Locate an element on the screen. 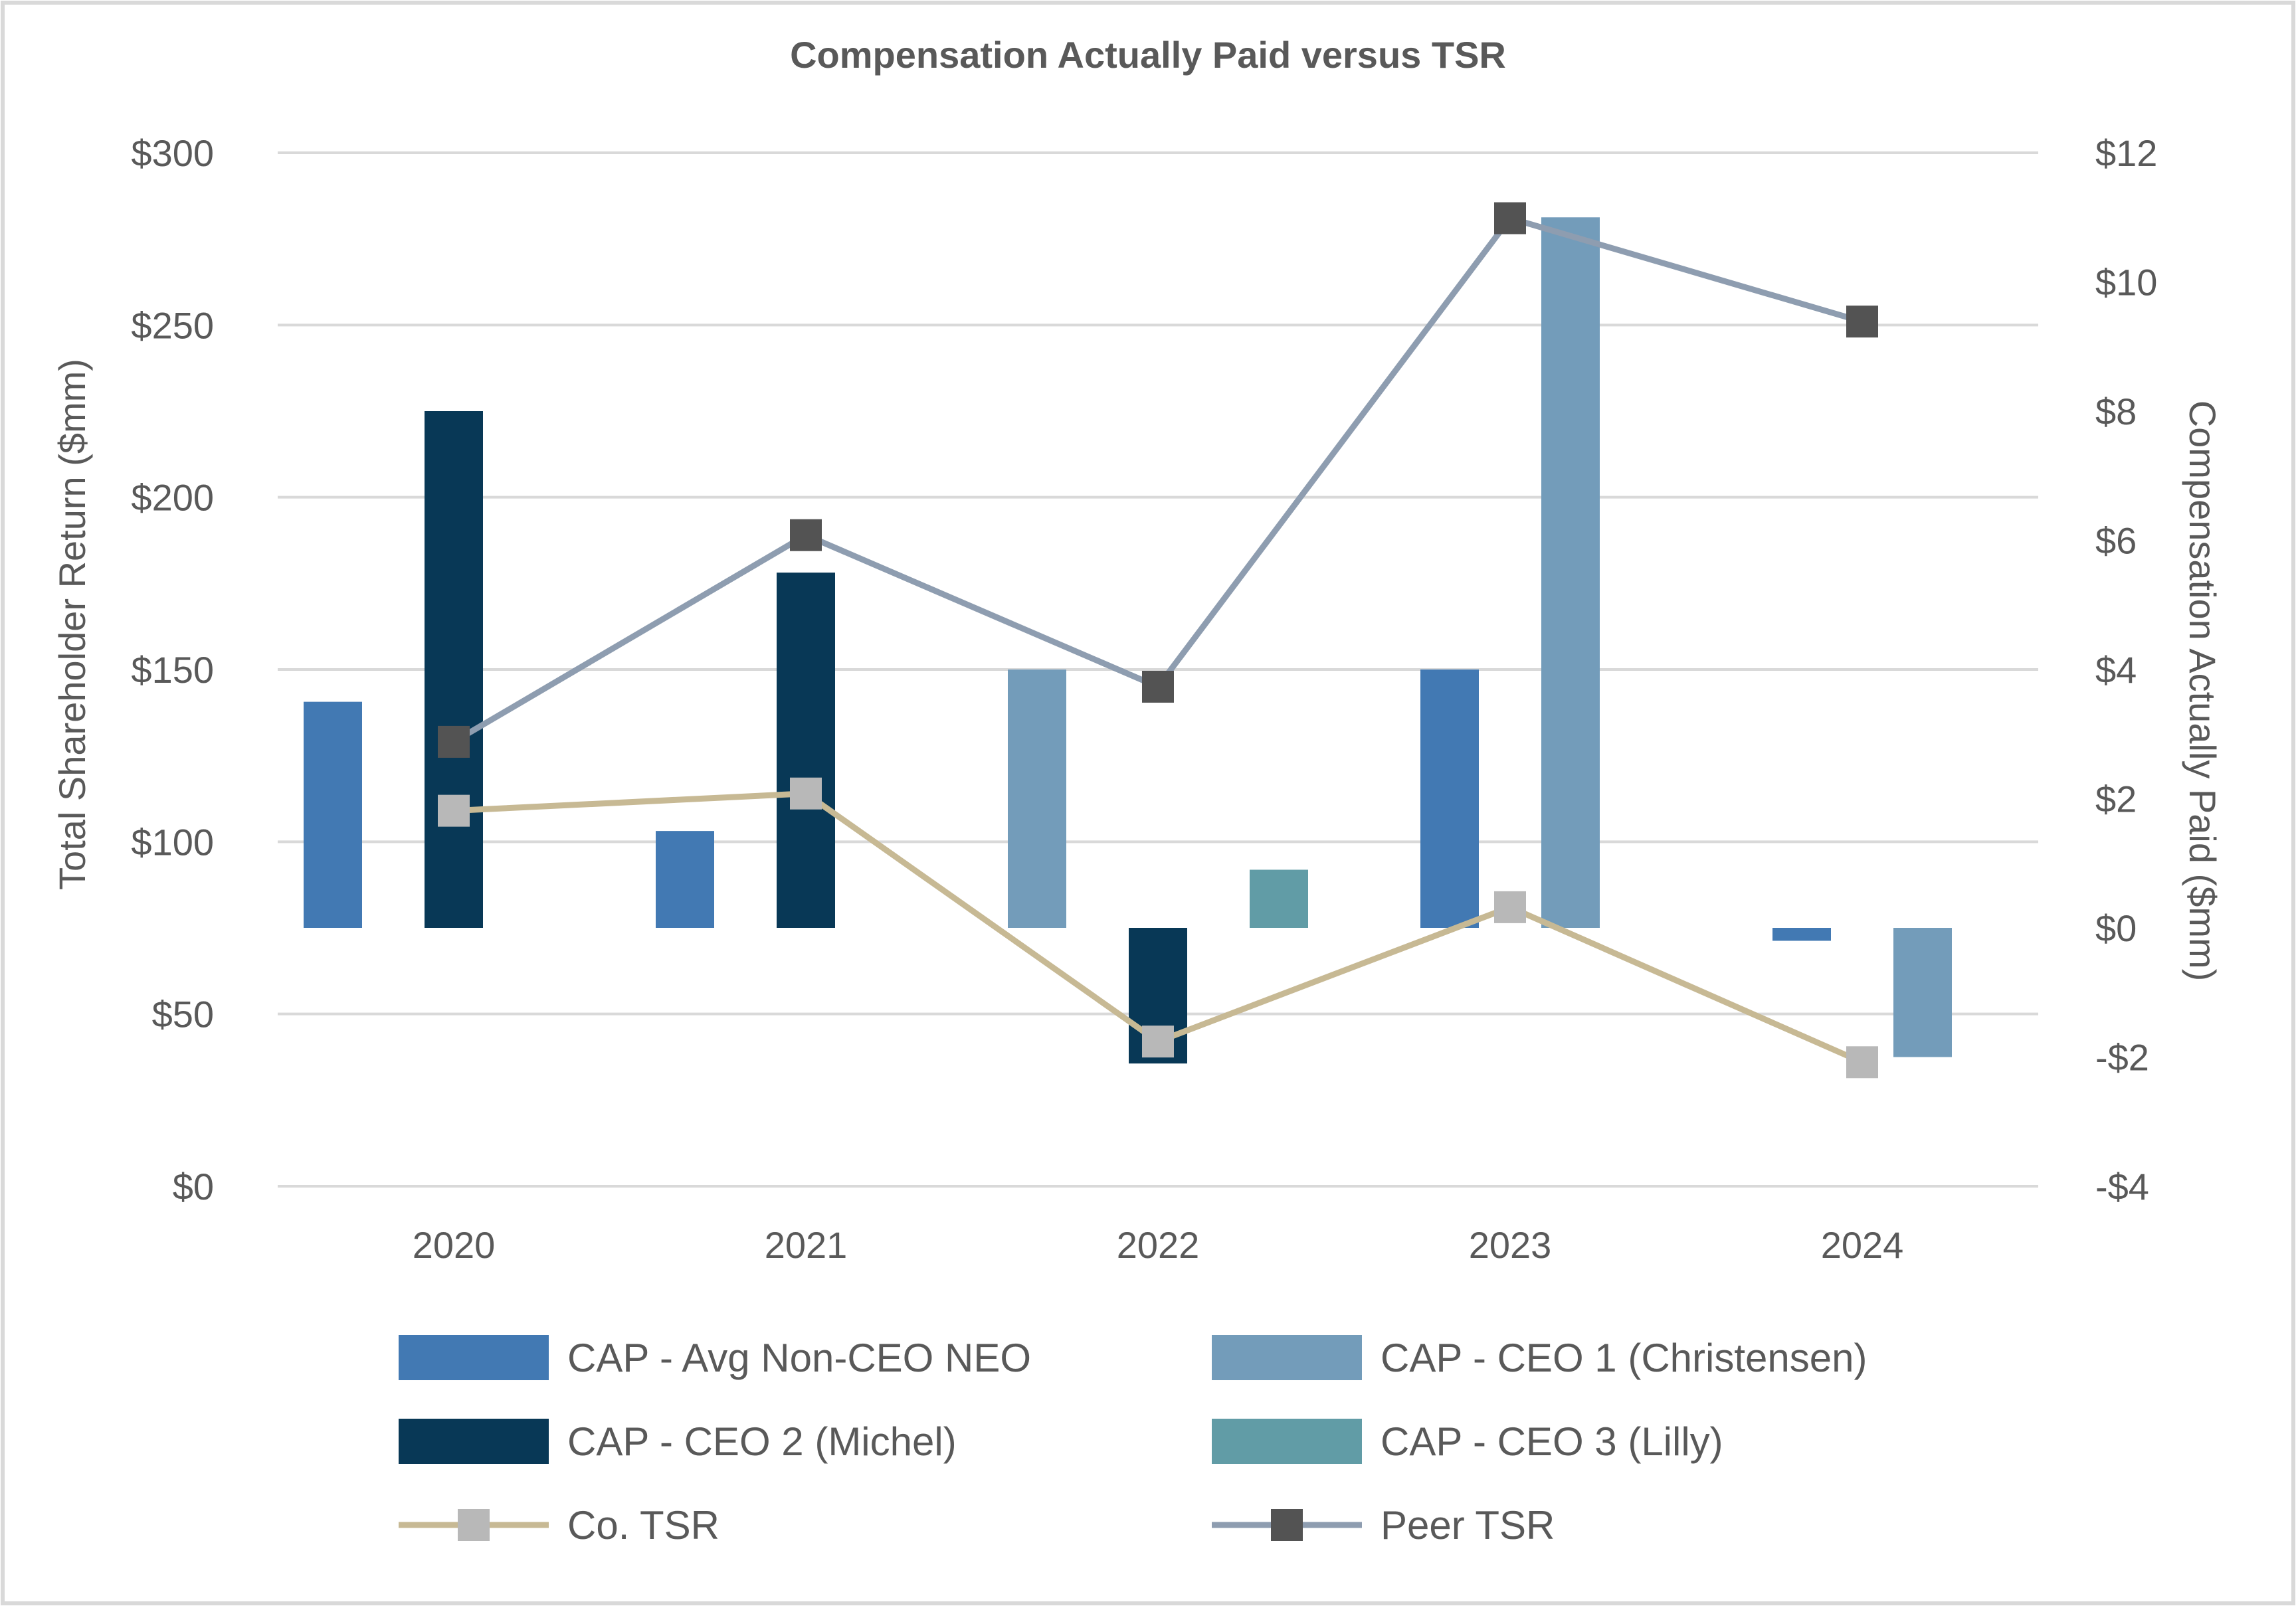 This screenshot has width=2296, height=1606. legend-swatch-cap-ceo-3-lilly is located at coordinates (1287, 1441).